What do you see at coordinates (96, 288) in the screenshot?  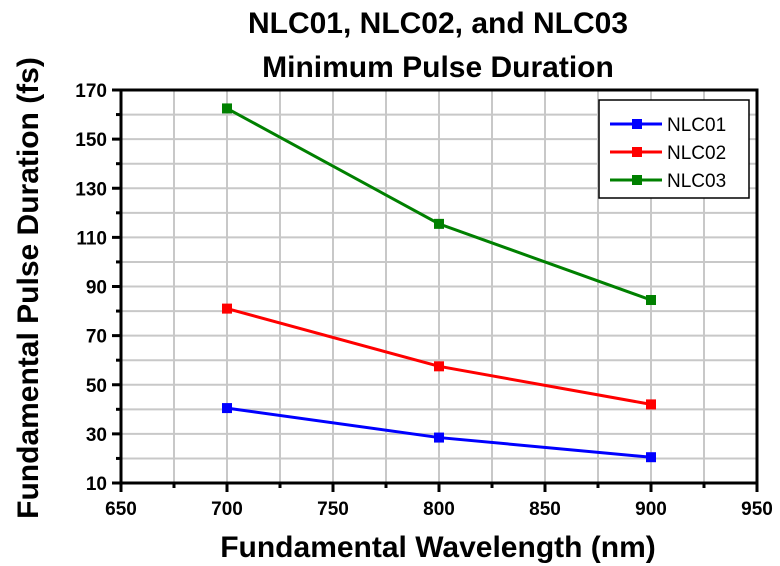 I see `y-tick-label: 90` at bounding box center [96, 288].